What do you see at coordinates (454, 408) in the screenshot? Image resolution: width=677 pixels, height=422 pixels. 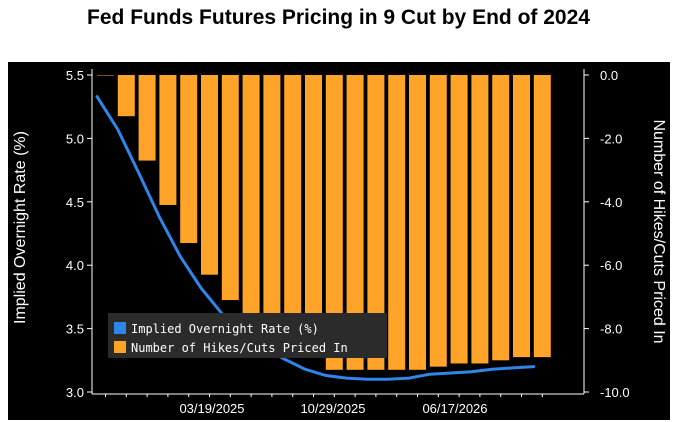 I see `x-tick-label: 06/17/2026` at bounding box center [454, 408].